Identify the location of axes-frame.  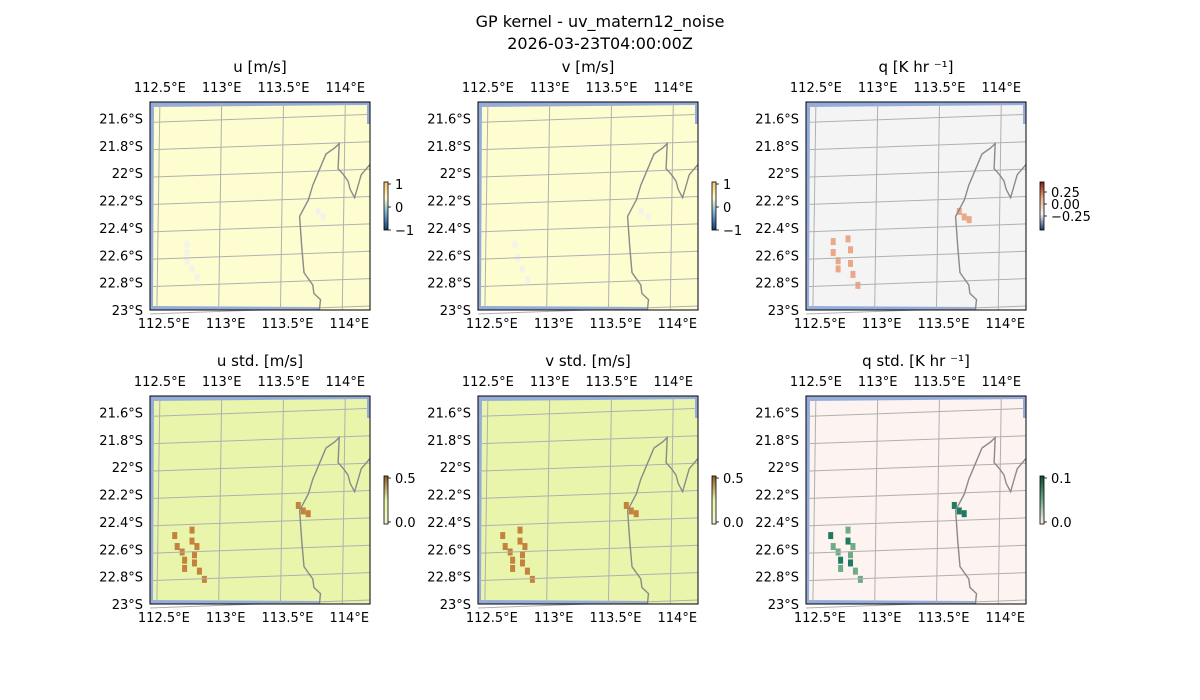
(916, 206).